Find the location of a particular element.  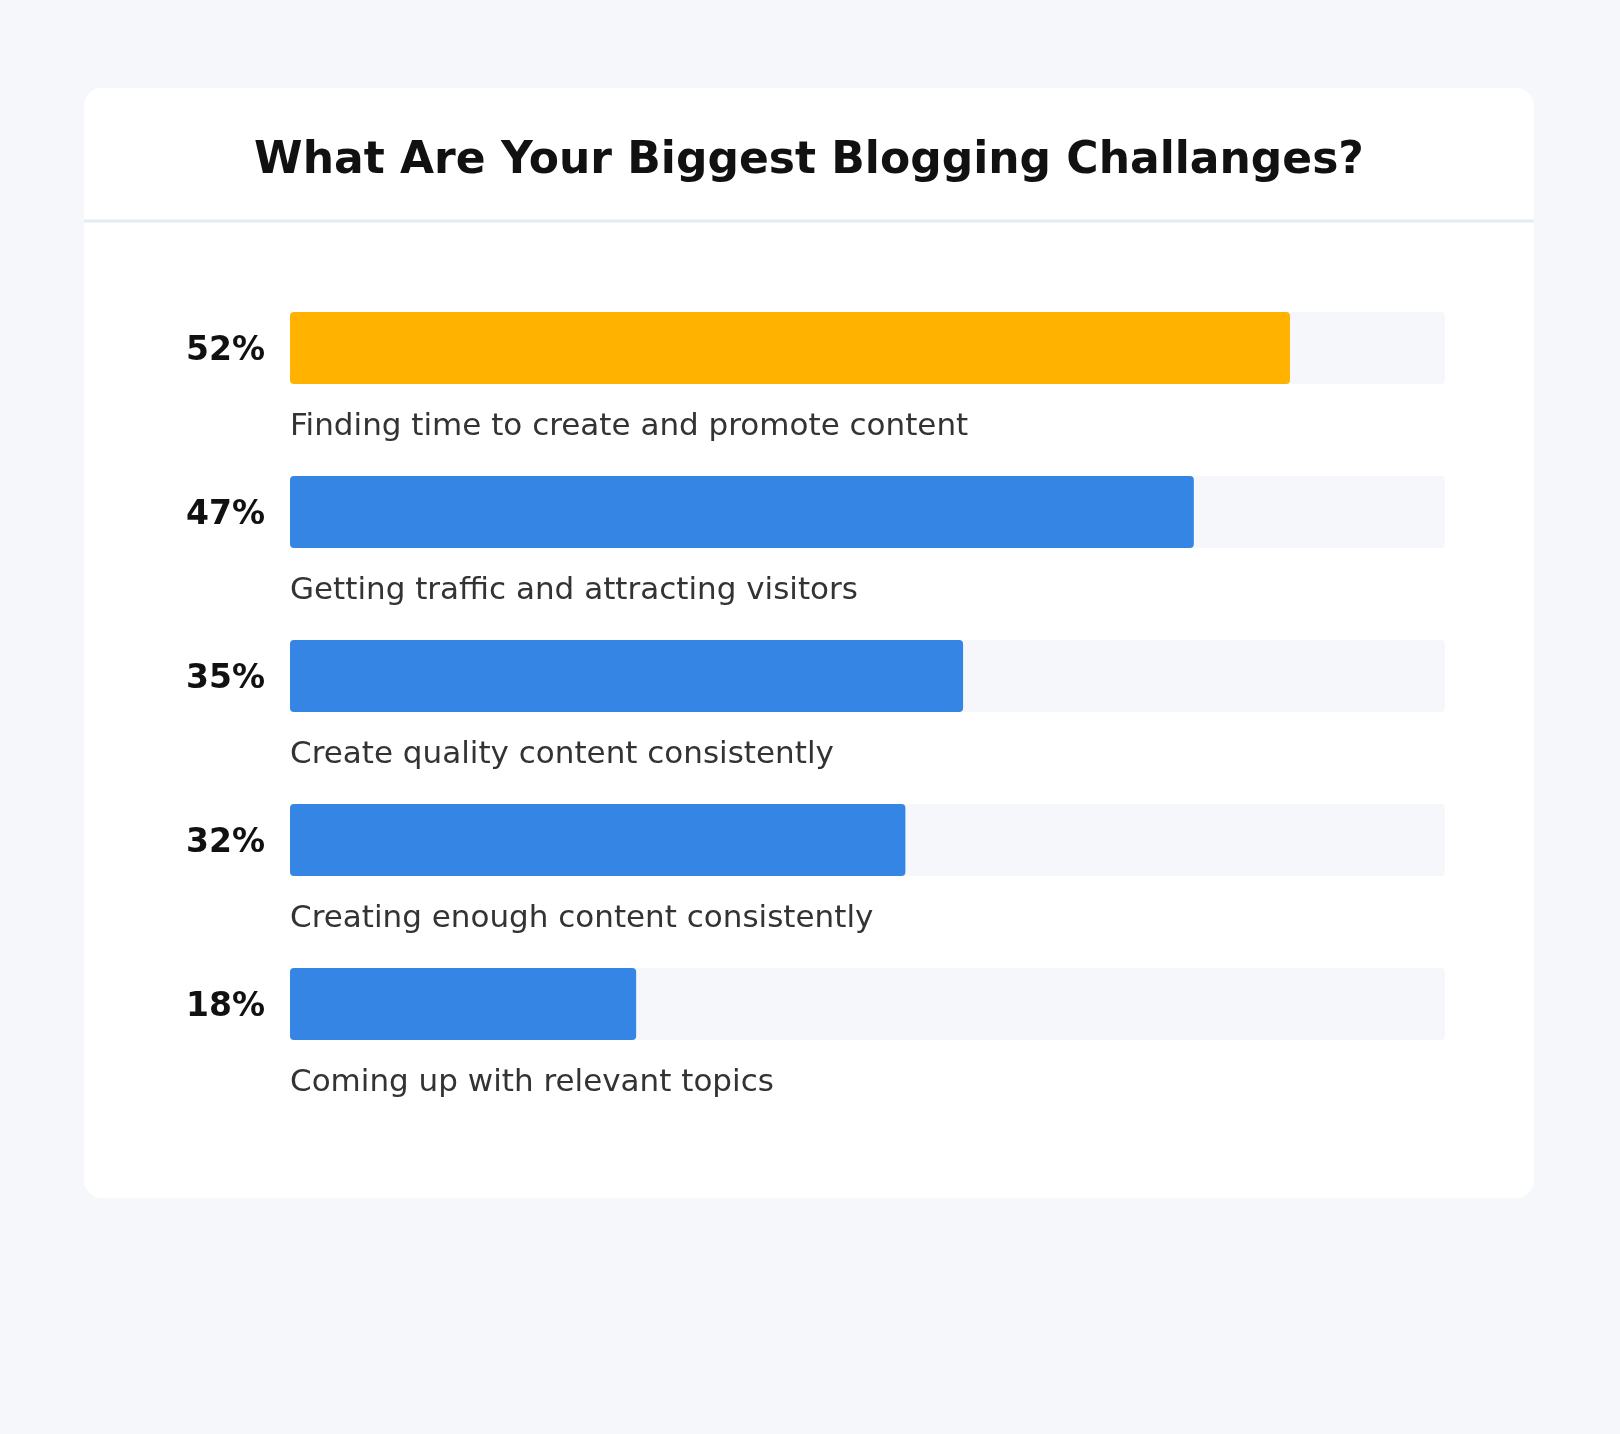

y-tick-label: Coming up with relevant topics is located at coordinates (532, 1079).